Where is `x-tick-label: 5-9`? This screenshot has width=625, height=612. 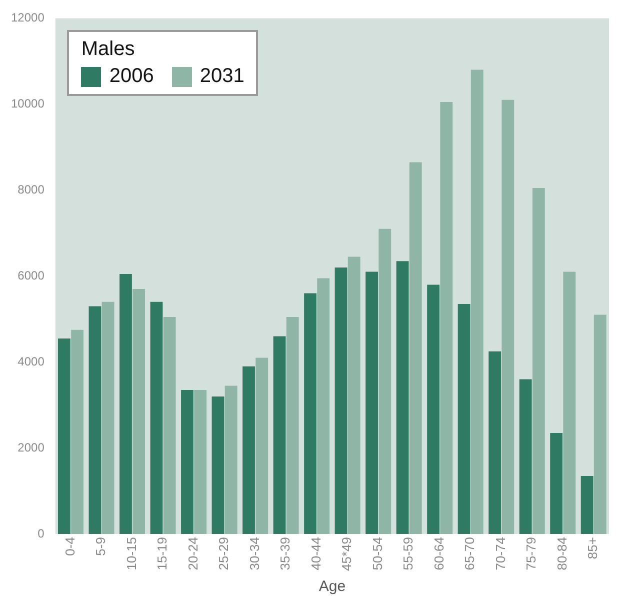 x-tick-label: 5-9 is located at coordinates (100, 546).